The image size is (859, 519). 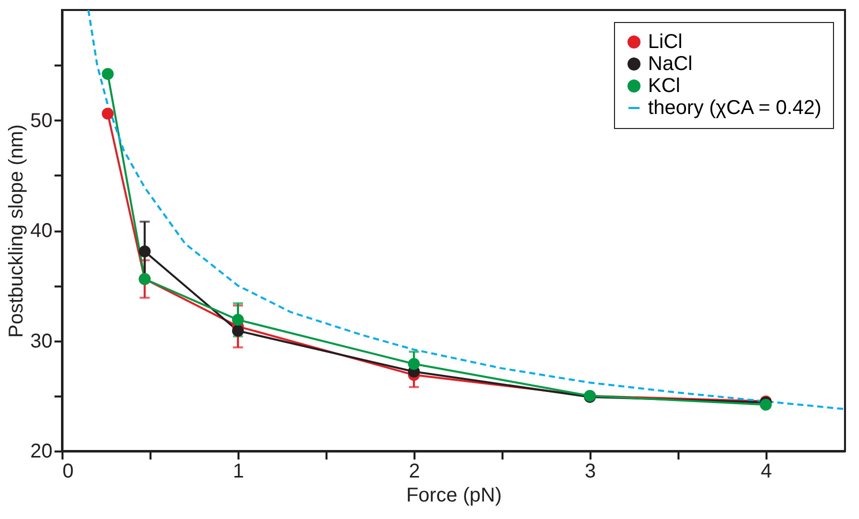 What do you see at coordinates (766, 471) in the screenshot?
I see `x-tick-label: 4` at bounding box center [766, 471].